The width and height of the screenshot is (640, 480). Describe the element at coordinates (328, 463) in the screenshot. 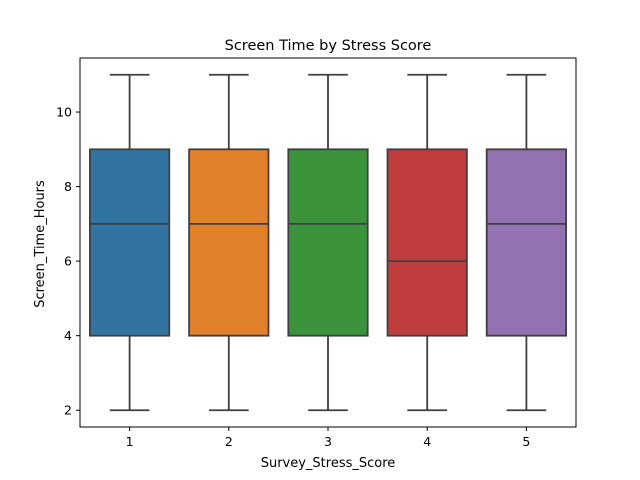

I see `x-axis-label: Survey_Stress_Score` at that location.